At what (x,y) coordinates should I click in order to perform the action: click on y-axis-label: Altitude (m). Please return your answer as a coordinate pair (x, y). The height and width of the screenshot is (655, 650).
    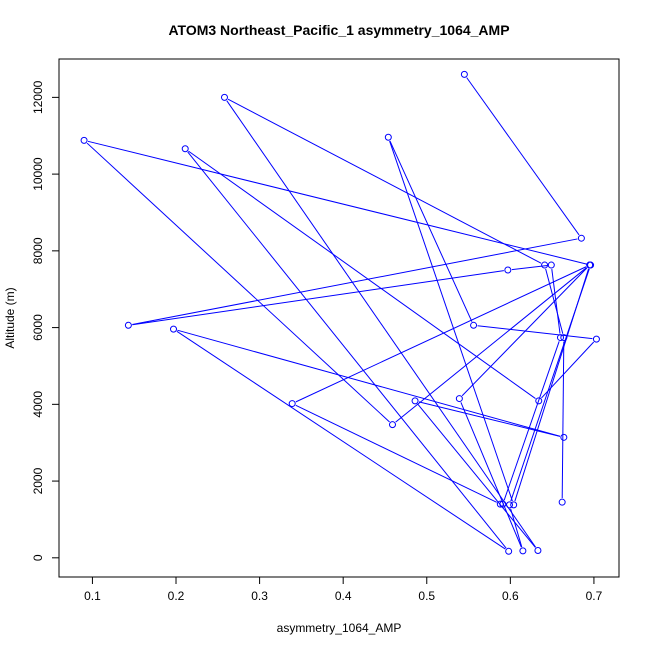
    Looking at the image, I should click on (10, 317).